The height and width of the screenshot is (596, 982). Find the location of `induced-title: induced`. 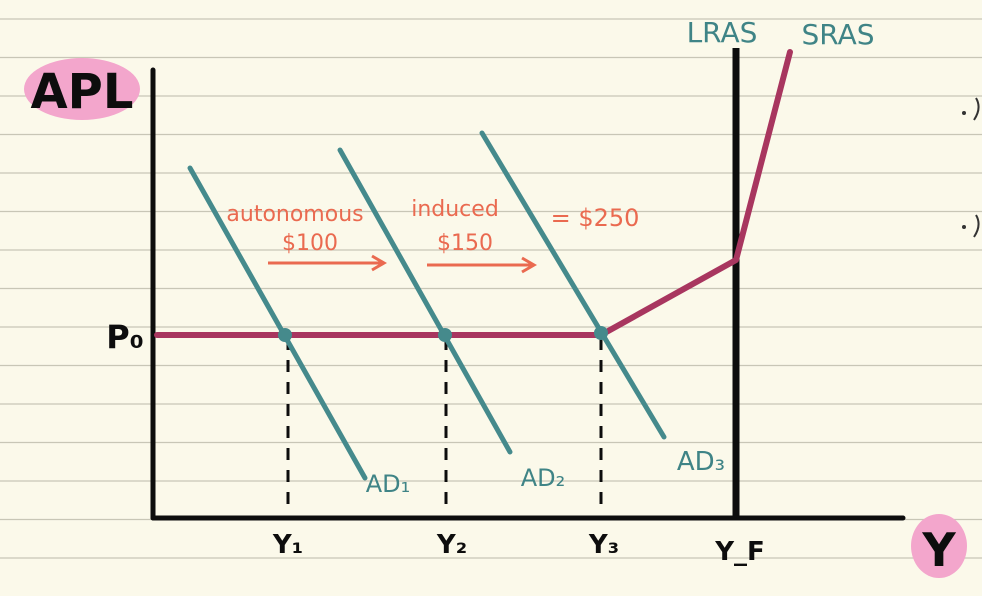

induced-title: induced is located at coordinates (455, 209).